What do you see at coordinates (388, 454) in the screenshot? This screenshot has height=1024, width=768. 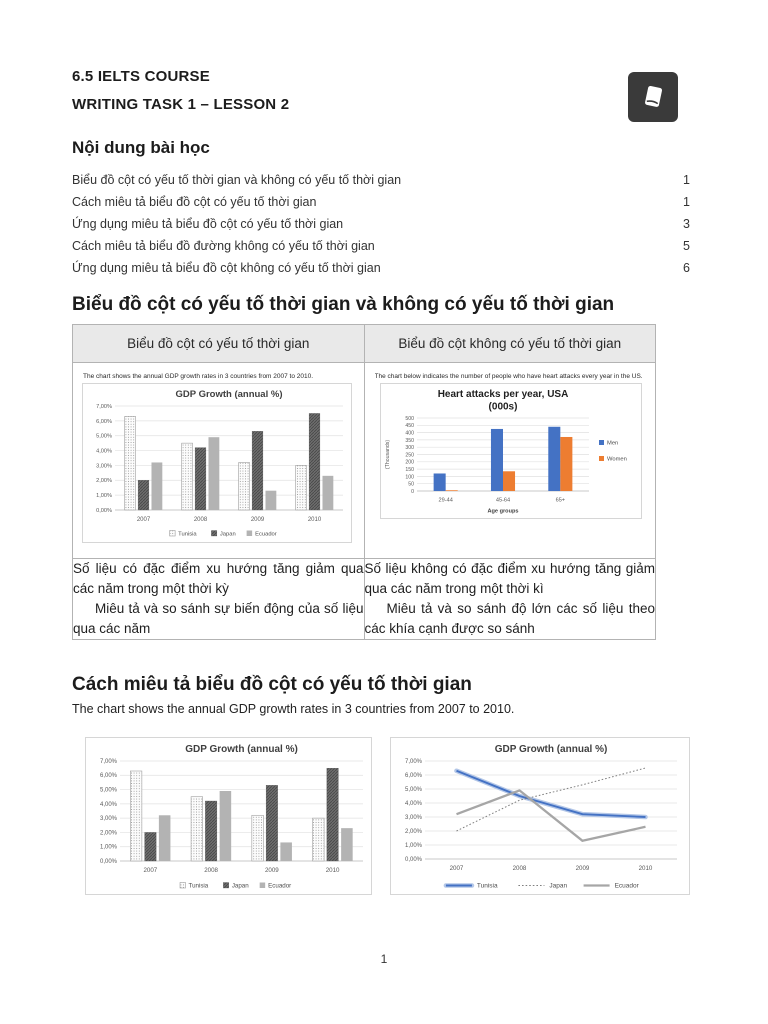 I see `svg-text: (Thousands)` at bounding box center [388, 454].